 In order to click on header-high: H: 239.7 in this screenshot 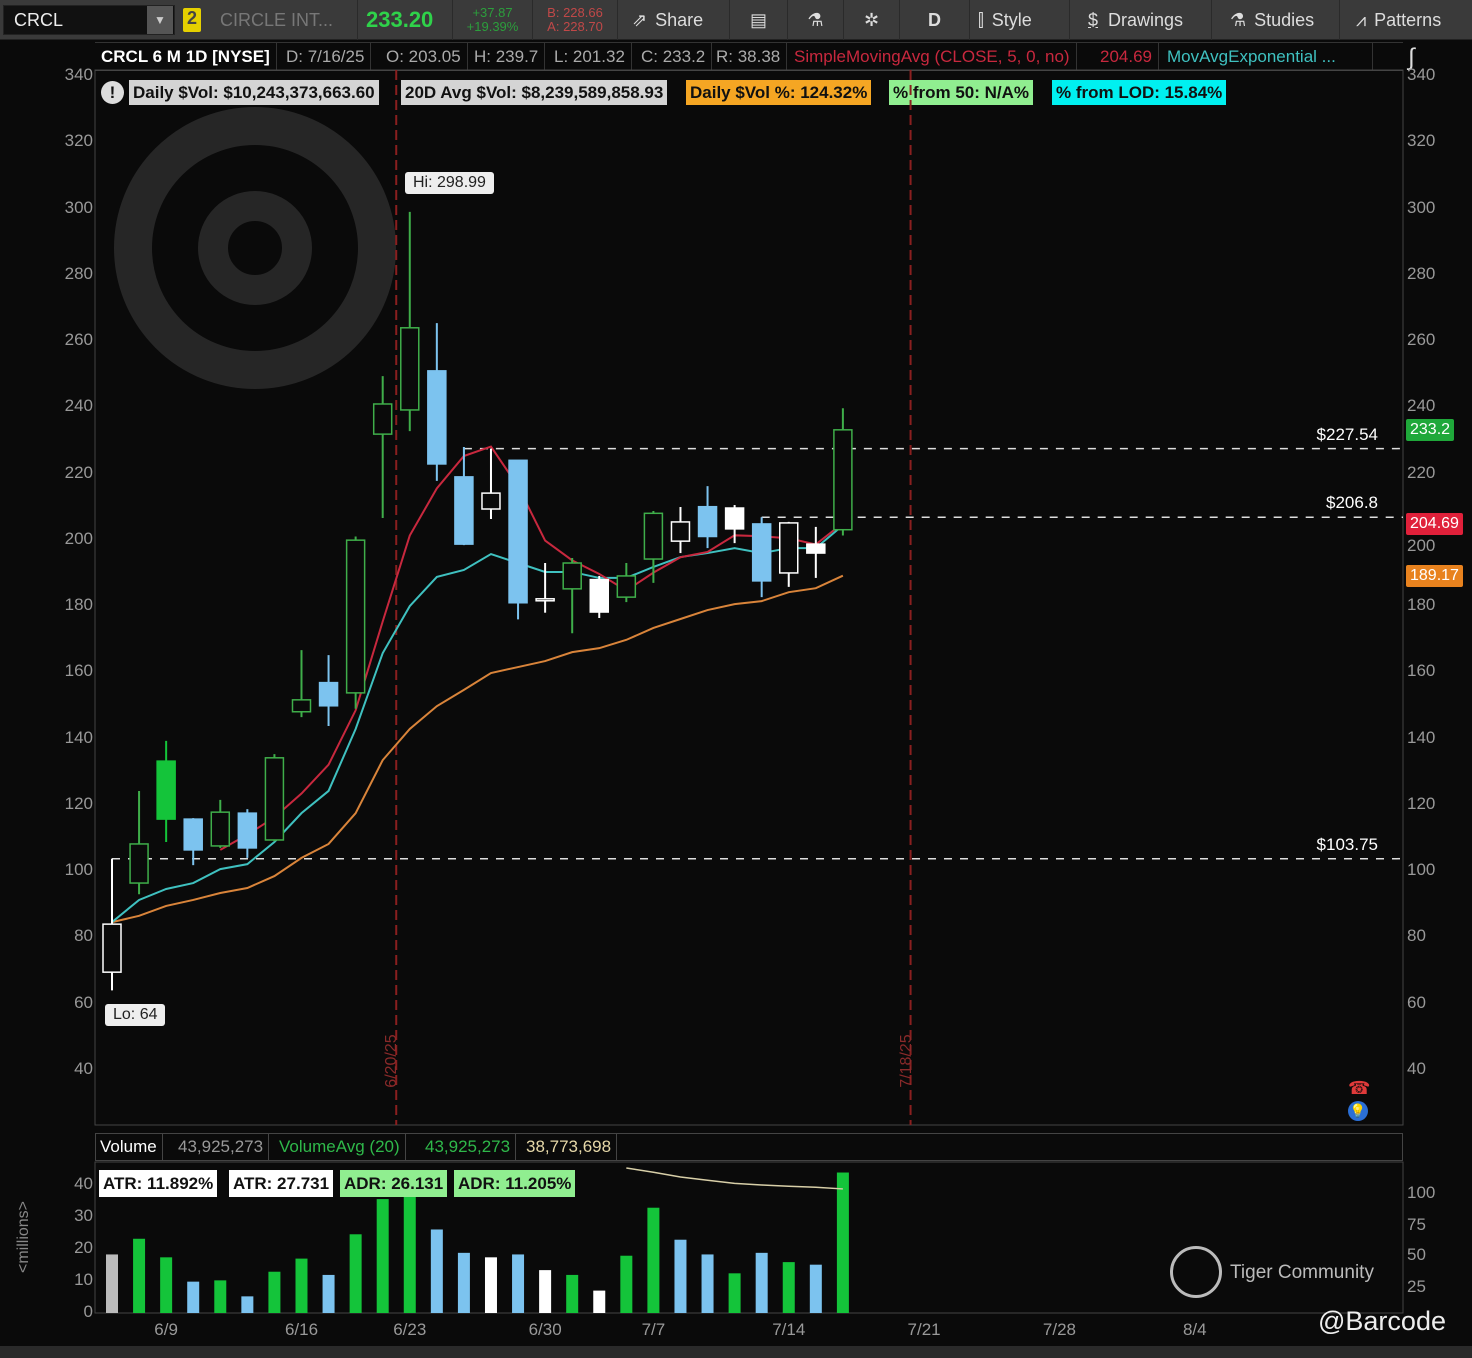, I will do `click(507, 56)`.